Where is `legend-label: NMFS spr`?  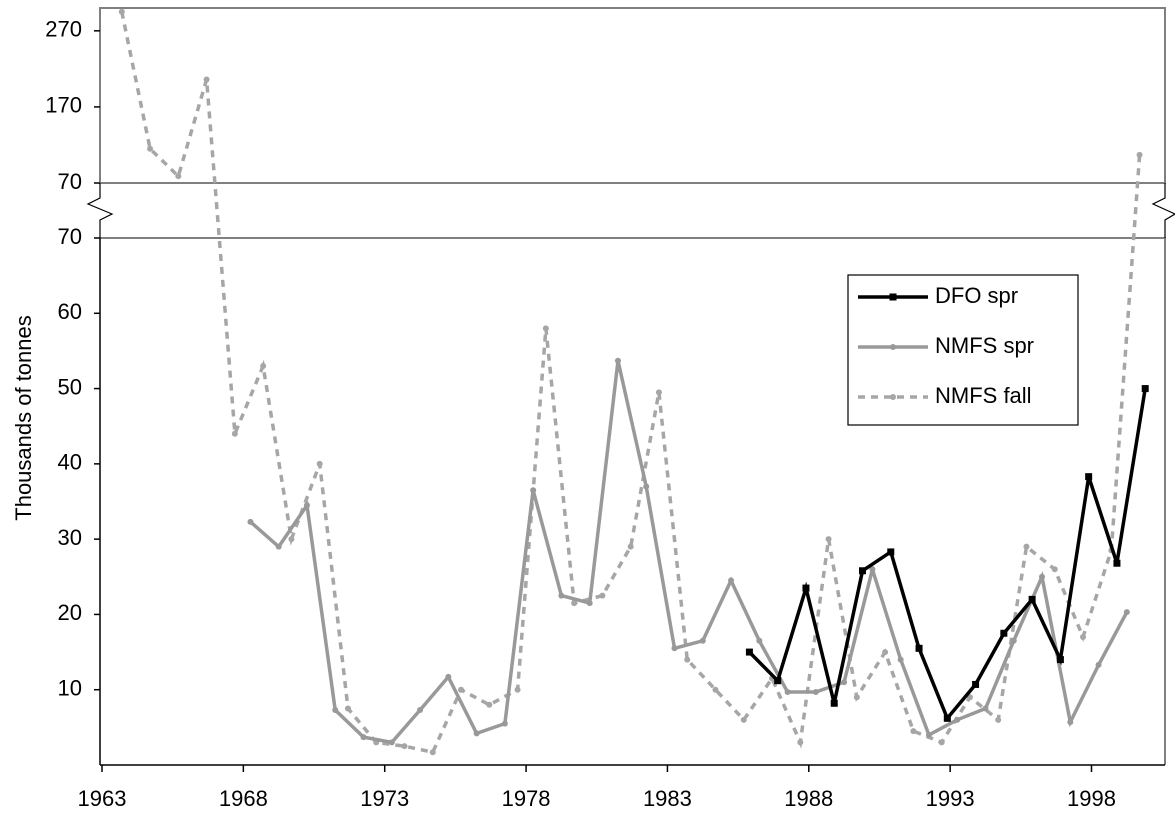
legend-label: NMFS spr is located at coordinates (984, 345).